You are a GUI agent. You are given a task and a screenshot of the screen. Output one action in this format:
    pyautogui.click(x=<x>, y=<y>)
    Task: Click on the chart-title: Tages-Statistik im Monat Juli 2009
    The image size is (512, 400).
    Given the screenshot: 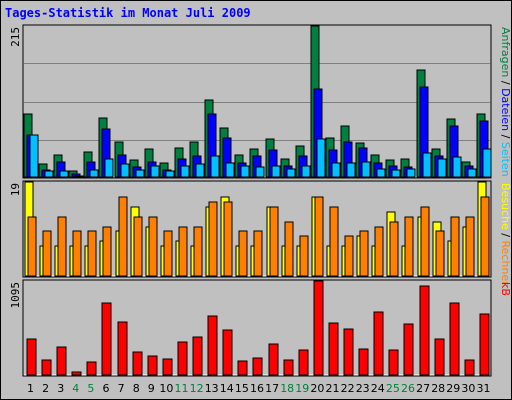 What is the action you would take?
    pyautogui.click(x=128, y=13)
    